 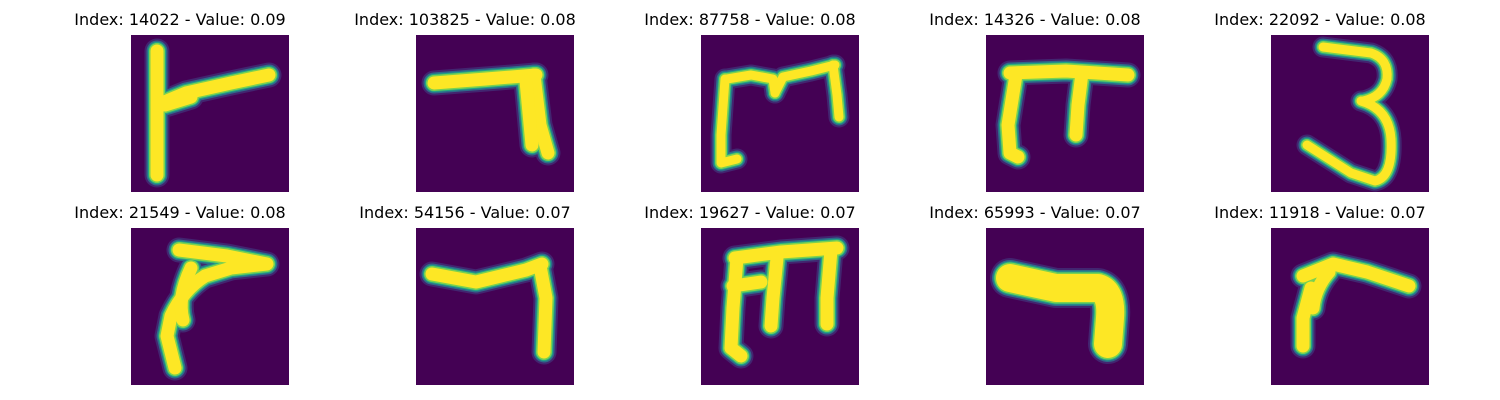 I want to click on panel-5: Index: 22092 - Value: 0.08, so click(x=1320, y=96).